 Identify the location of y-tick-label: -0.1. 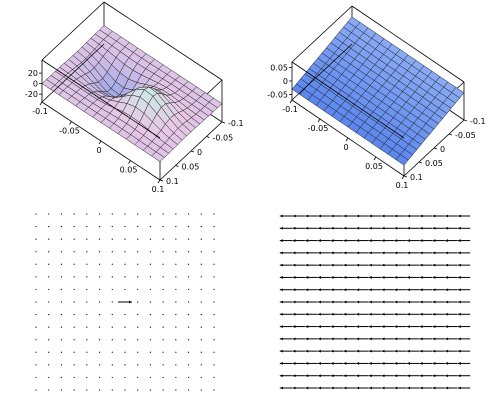
(478, 121).